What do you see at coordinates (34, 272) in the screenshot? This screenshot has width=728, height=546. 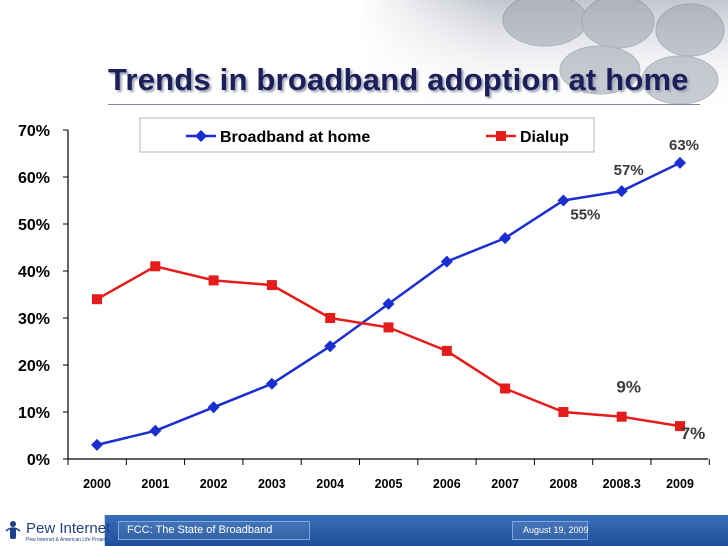 I see `y-tick-label: 40%` at bounding box center [34, 272].